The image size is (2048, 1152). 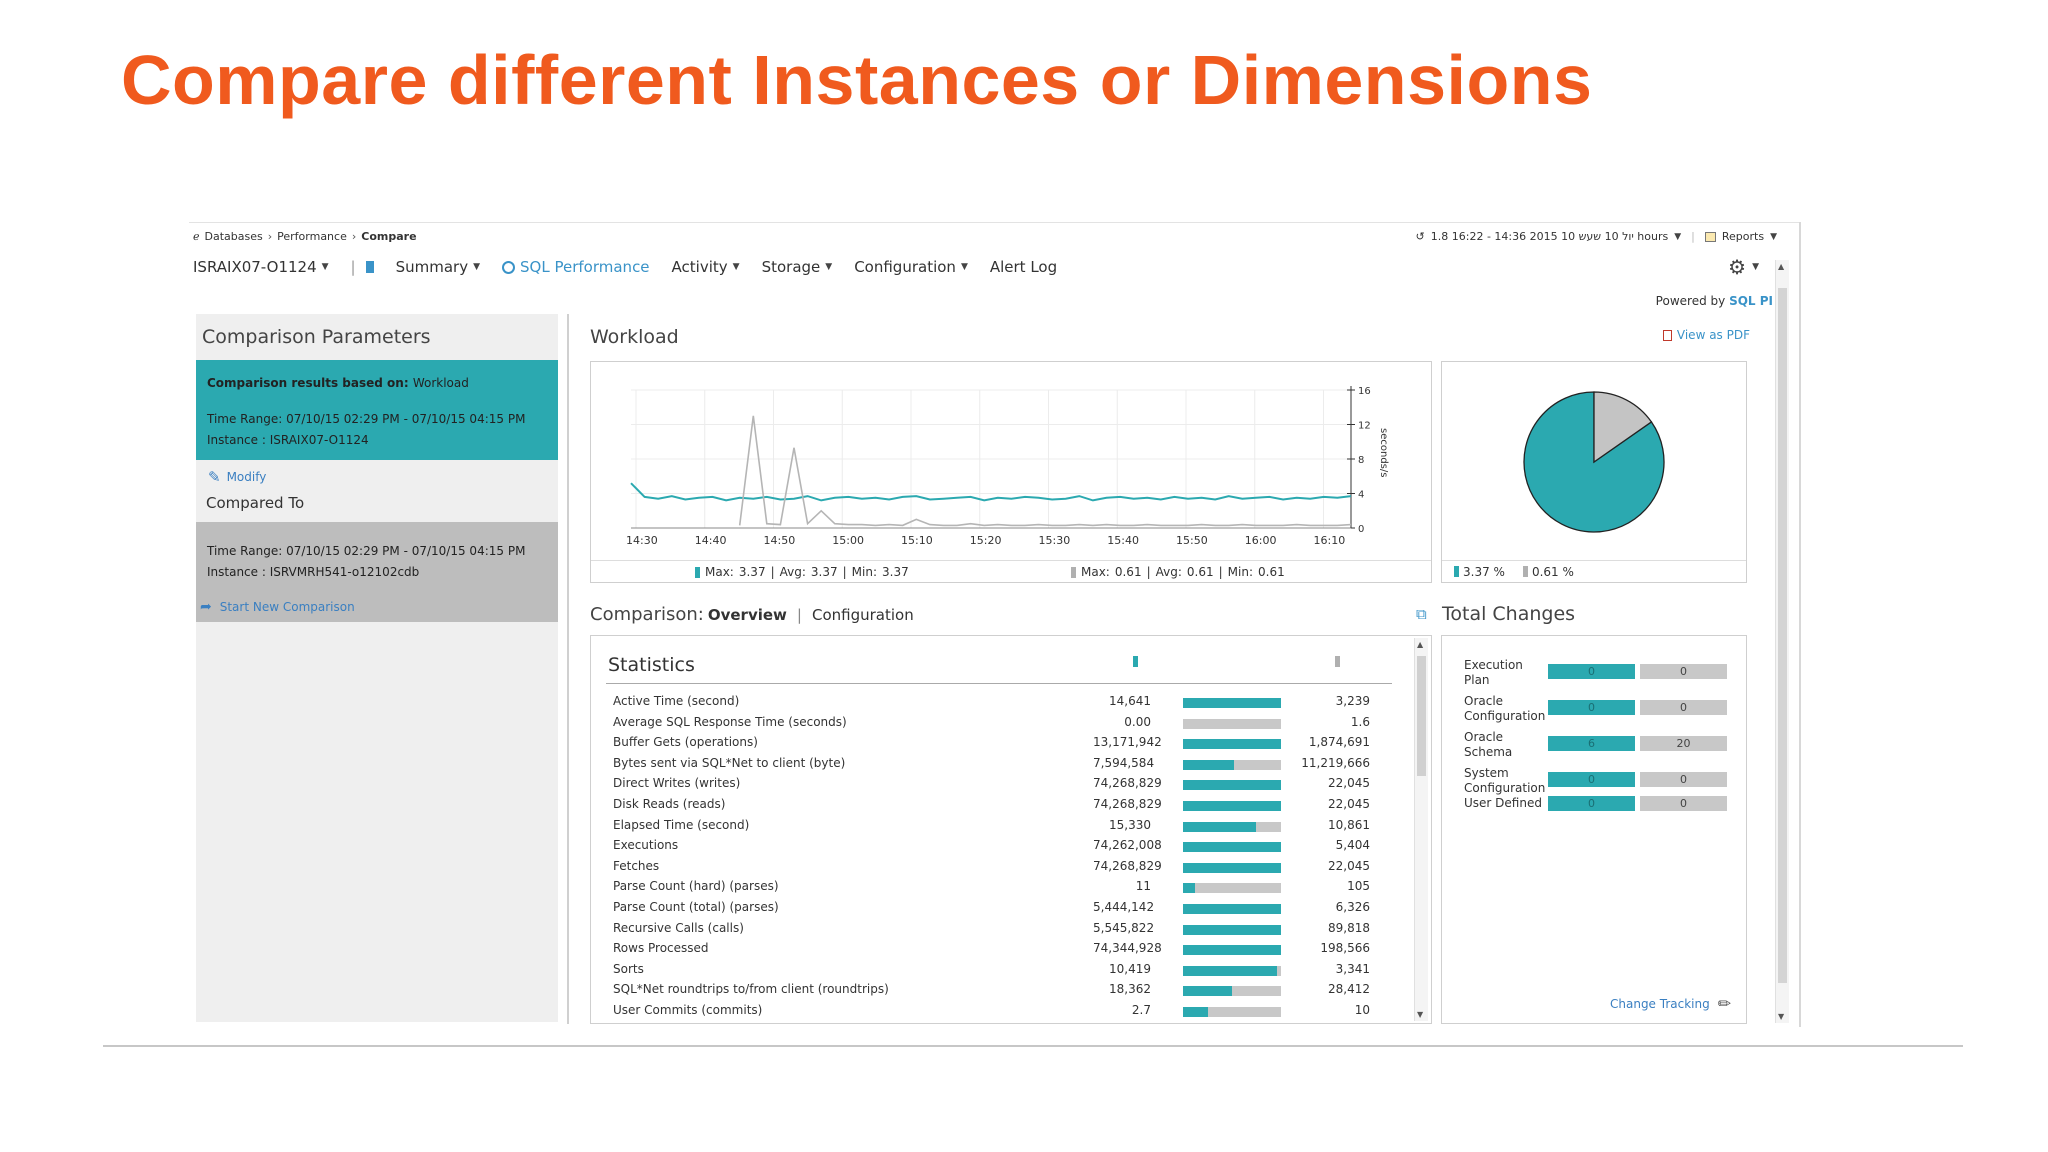 I want to click on change-tracking-link: Change Tracking ✏, so click(x=1670, y=1003).